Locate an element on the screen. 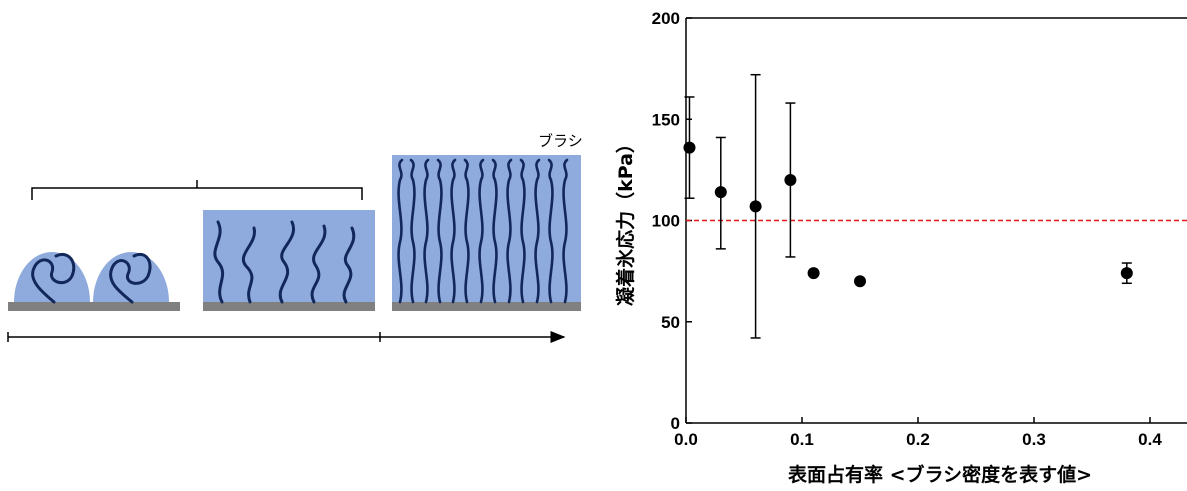 The height and width of the screenshot is (491, 1187). y-tick-label: 200 is located at coordinates (666, 18).